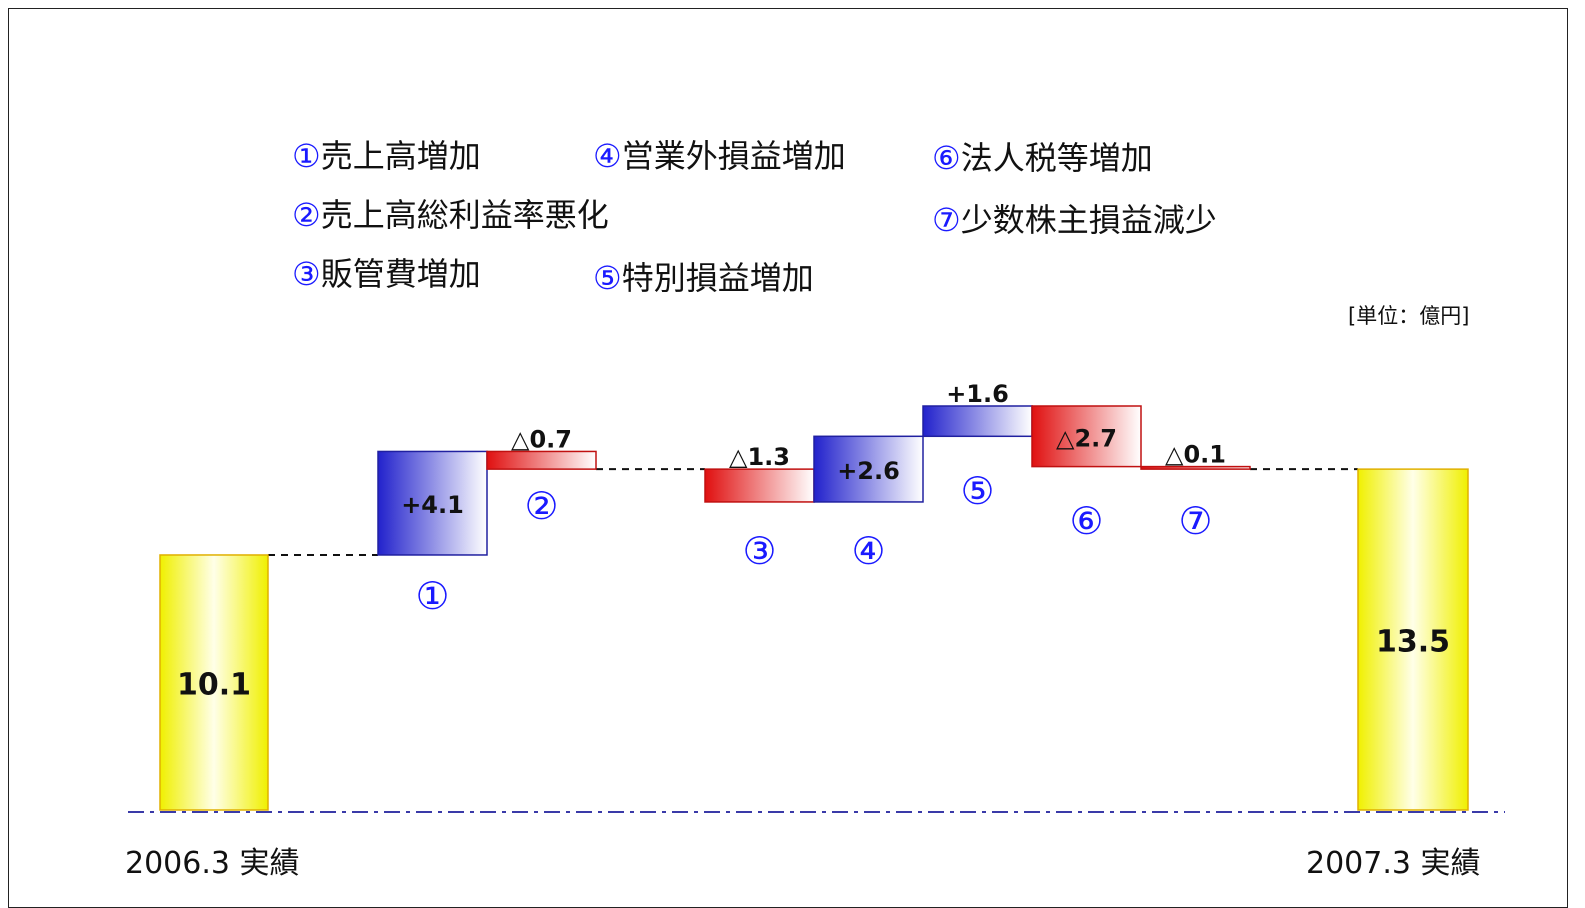 Image resolution: width=1585 pixels, height=908 pixels. I want to click on bar-value-label: △0.1, so click(1195, 455).